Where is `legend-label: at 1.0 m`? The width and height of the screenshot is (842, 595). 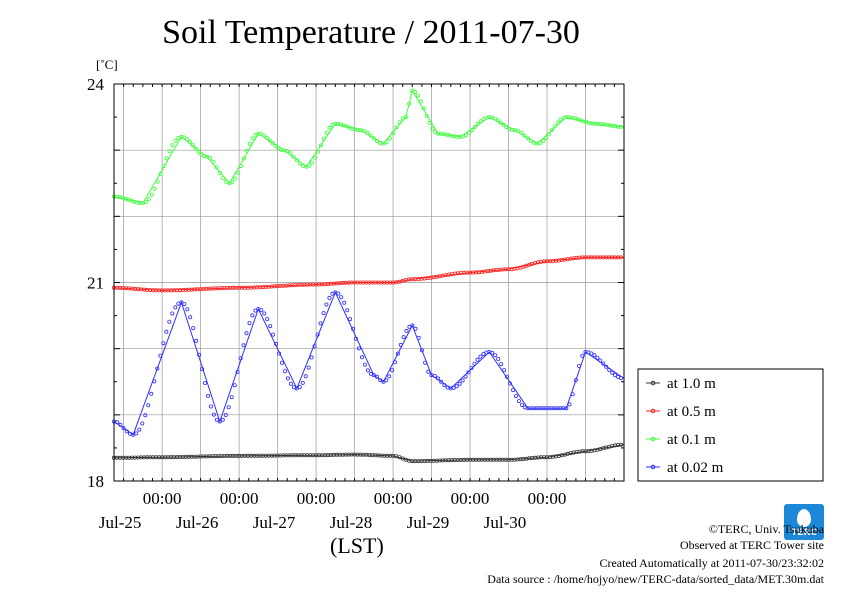
legend-label: at 1.0 m is located at coordinates (691, 384).